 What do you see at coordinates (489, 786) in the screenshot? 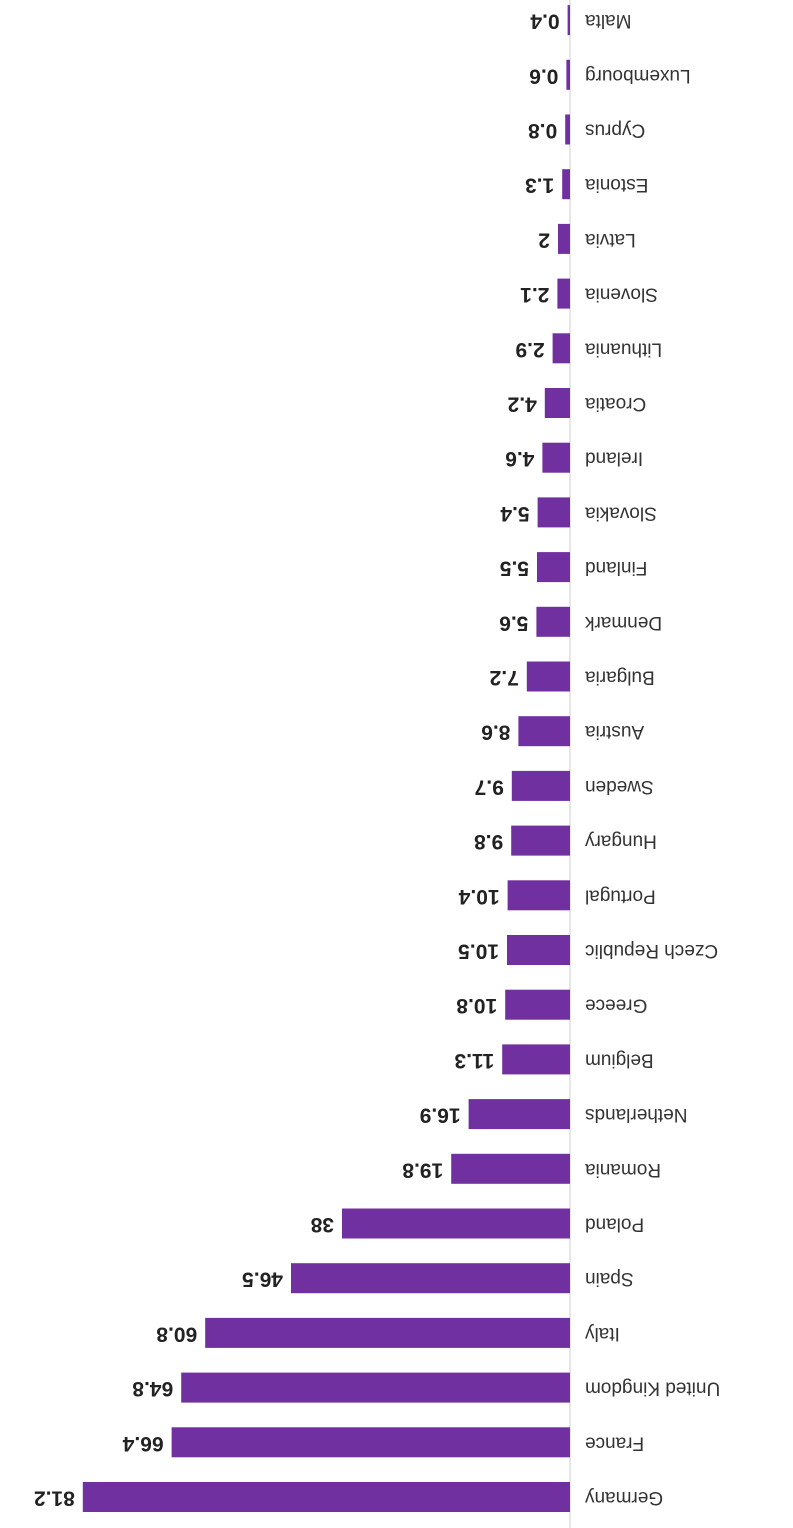
I see `value-label: 9.7` at bounding box center [489, 786].